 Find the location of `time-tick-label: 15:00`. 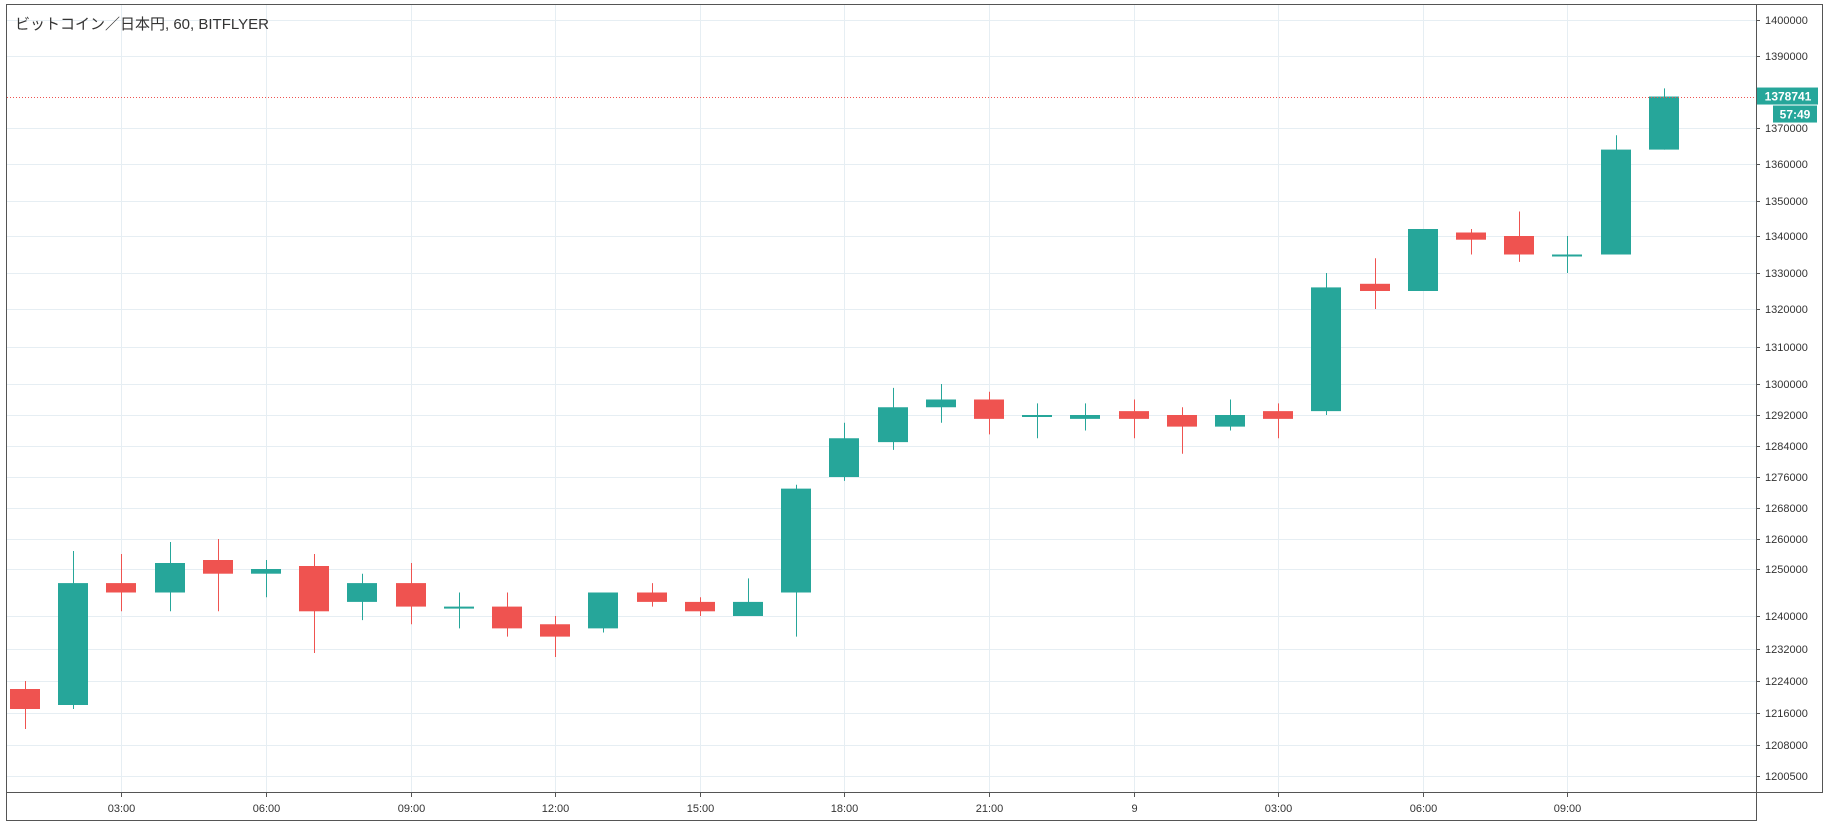

time-tick-label: 15:00 is located at coordinates (701, 809).